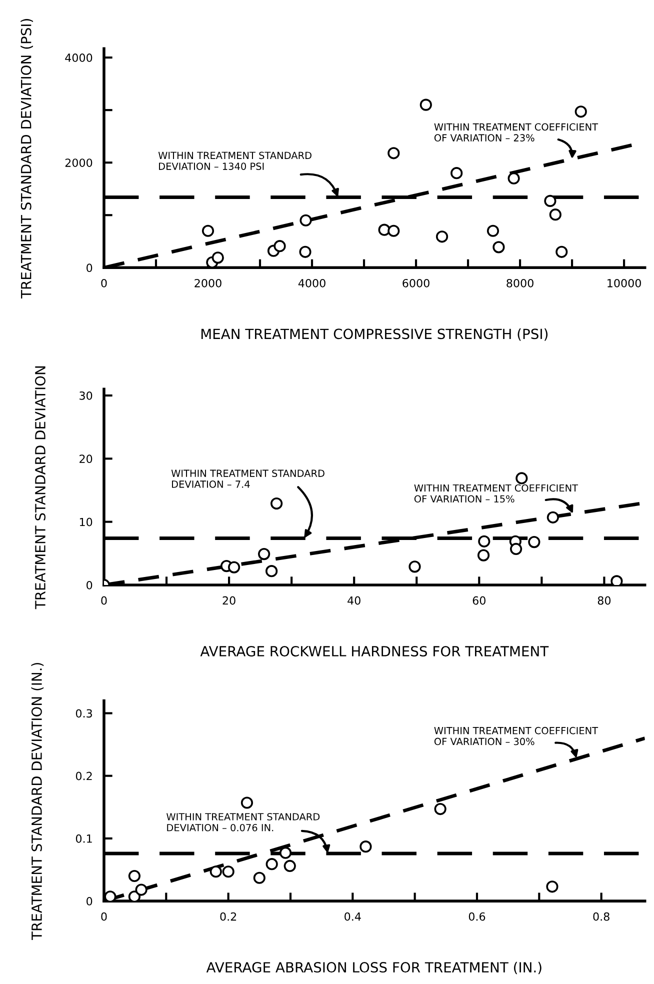  I want to click on y-tick-label: 4000, so click(78, 58).